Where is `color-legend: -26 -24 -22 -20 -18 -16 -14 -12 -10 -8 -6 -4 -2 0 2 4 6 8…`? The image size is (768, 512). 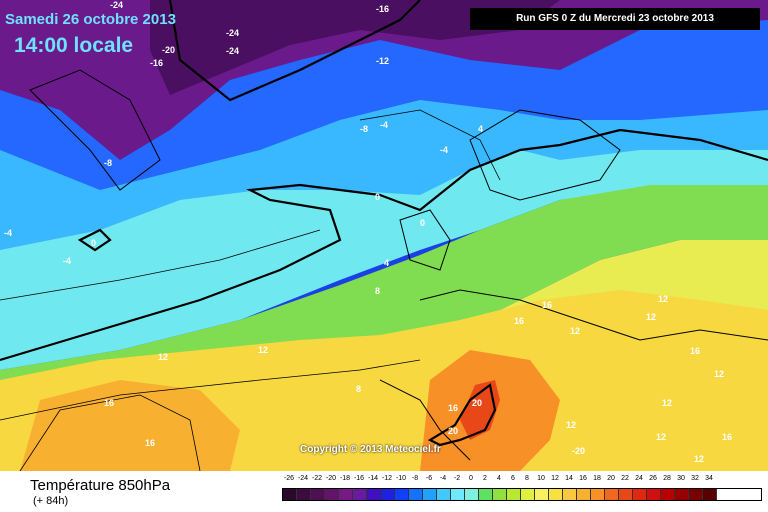 color-legend: -26 -24 -22 -20 -18 -16 -14 -12 -10 -8 -6 -4 -2 0 2 4 6 8… is located at coordinates (522, 488).